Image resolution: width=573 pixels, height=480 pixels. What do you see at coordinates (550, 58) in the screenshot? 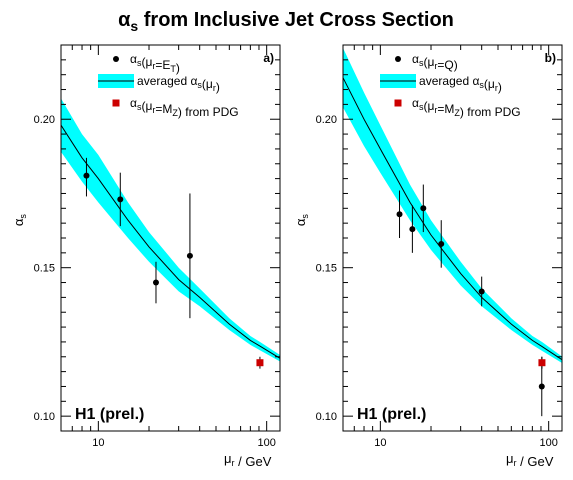
I see `panel-label: b)` at bounding box center [550, 58].